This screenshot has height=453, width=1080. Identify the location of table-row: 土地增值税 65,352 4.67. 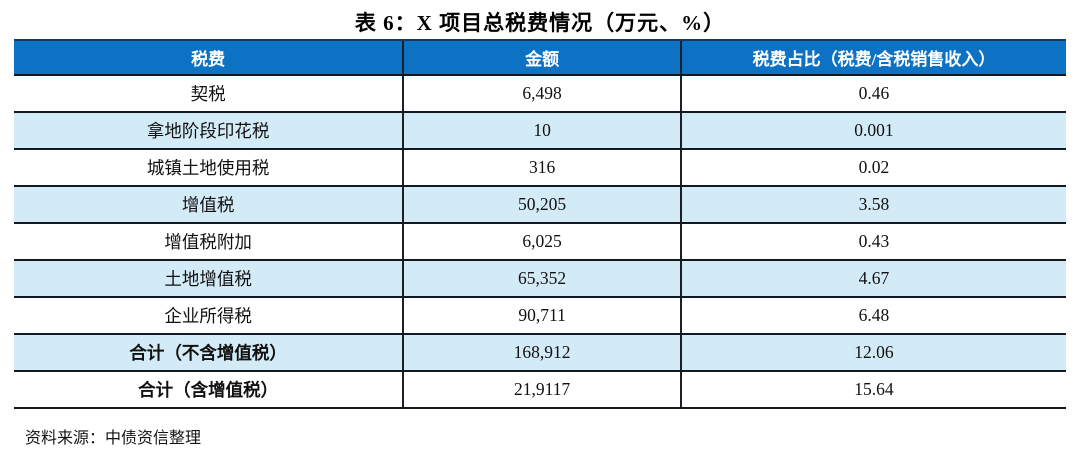
(540, 279).